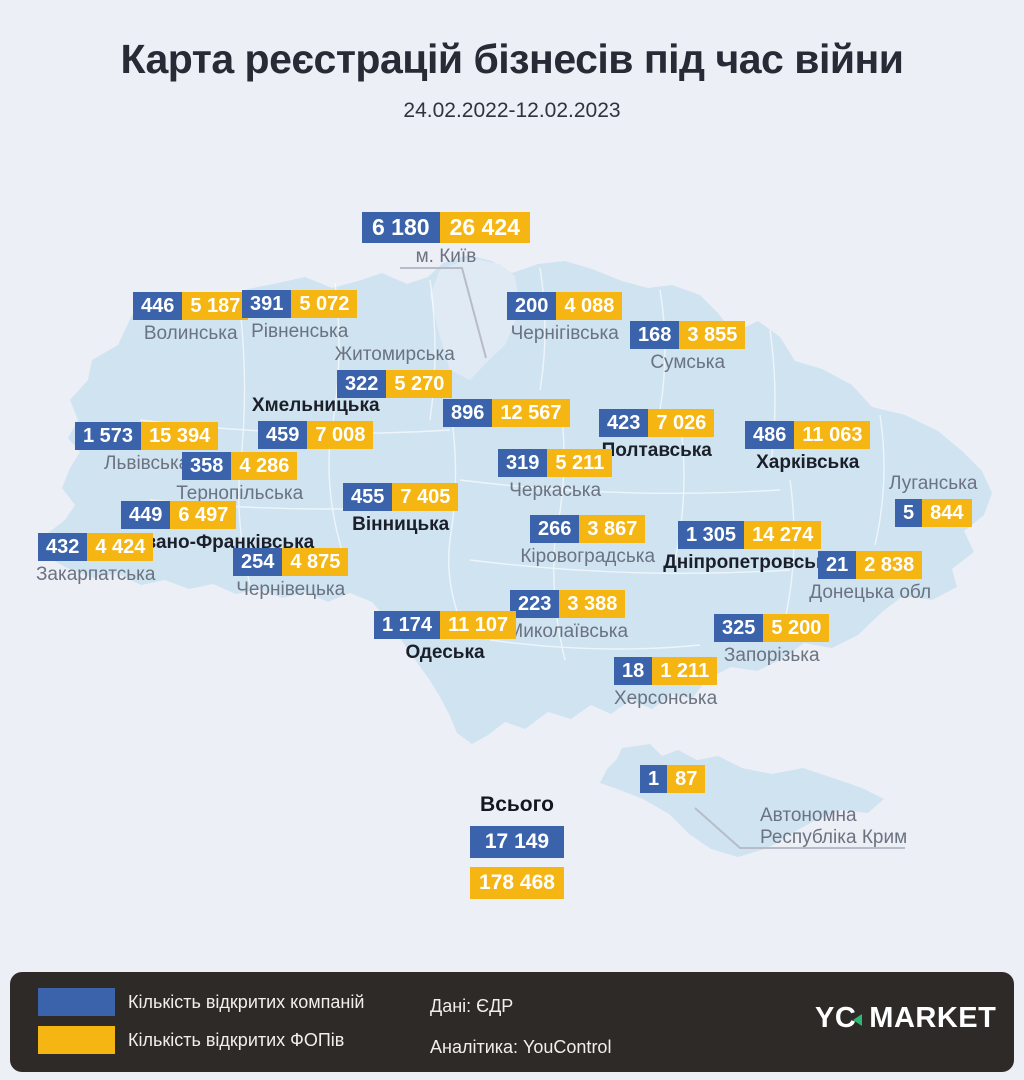 This screenshot has width=1024, height=1080. Describe the element at coordinates (512, 110) in the screenshot. I see `date-range: 24.02.2022-12.02.2023` at that location.